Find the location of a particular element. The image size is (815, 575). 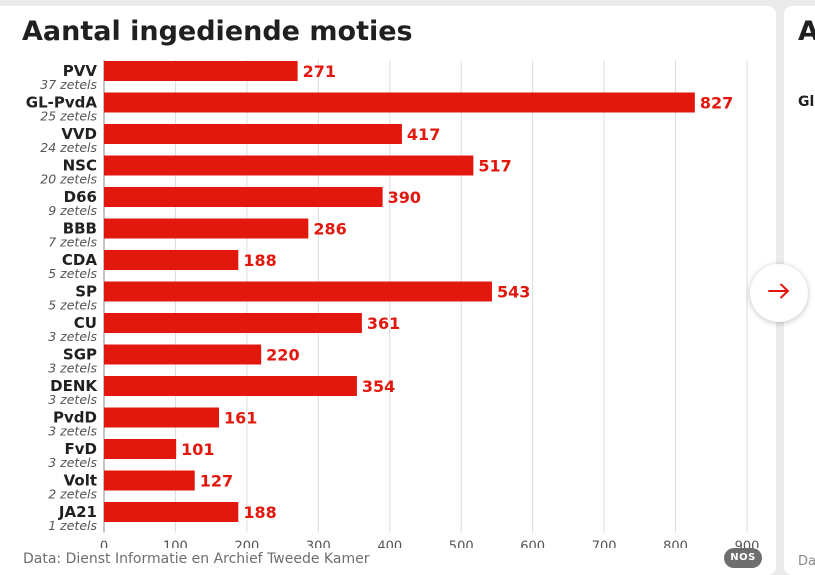

category-subtitle: 20 zetels is located at coordinates (68, 179).